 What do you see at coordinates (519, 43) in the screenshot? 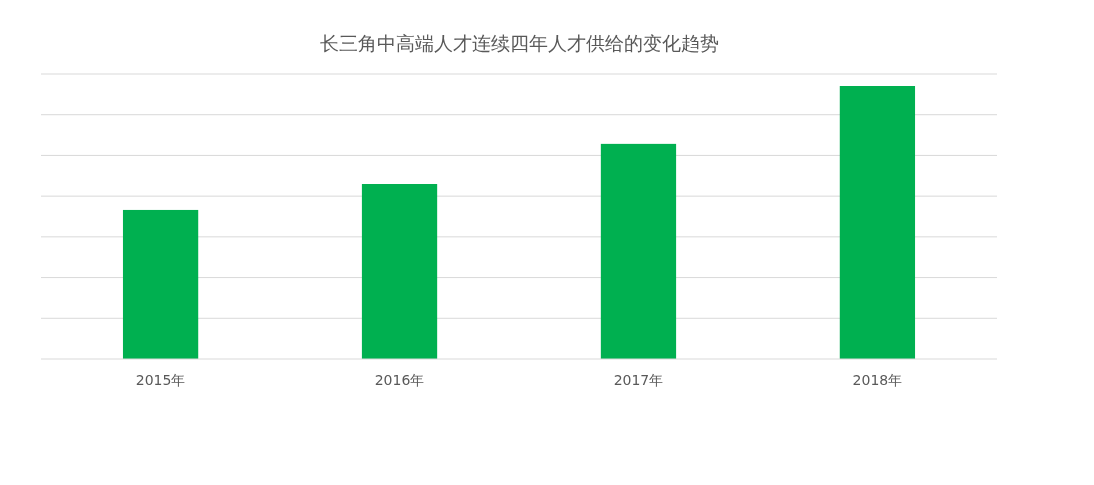
I see `chart-title: 长三角中高端人才连续四年人才供给的变化趋势` at bounding box center [519, 43].